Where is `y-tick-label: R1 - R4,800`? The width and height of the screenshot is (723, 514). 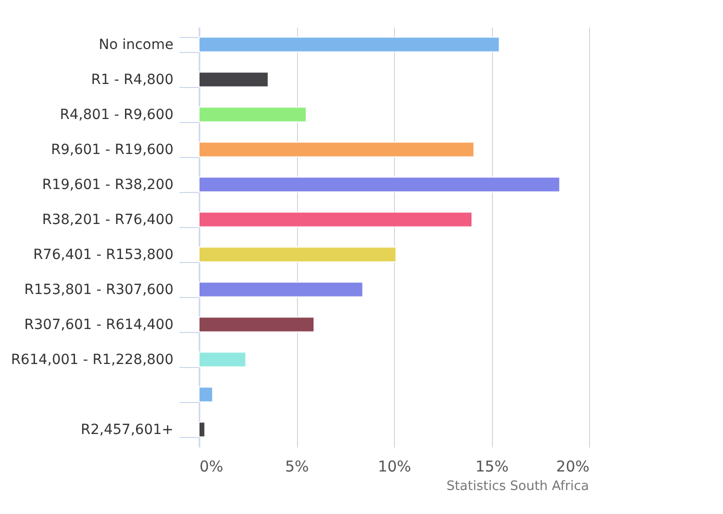
y-tick-label: R1 - R4,800 is located at coordinates (132, 80).